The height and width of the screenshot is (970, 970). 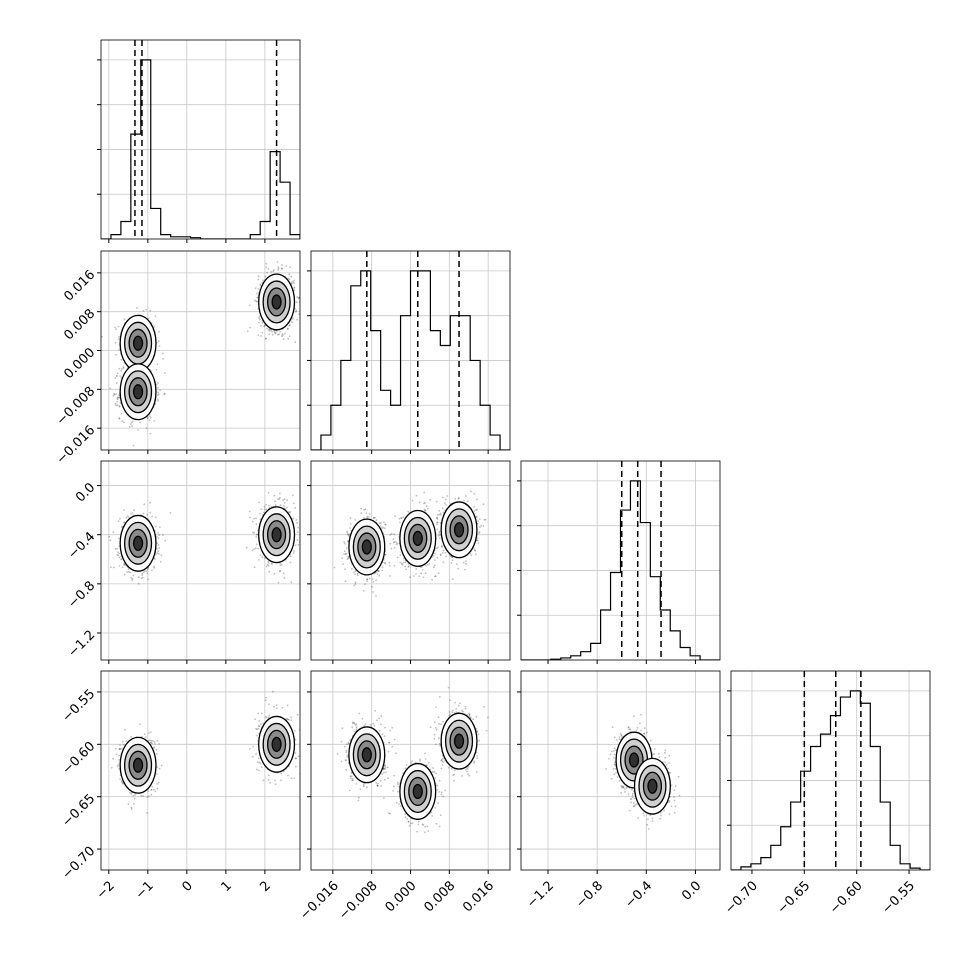 I want to click on x-tick-label: −0.55, so click(x=898, y=897).